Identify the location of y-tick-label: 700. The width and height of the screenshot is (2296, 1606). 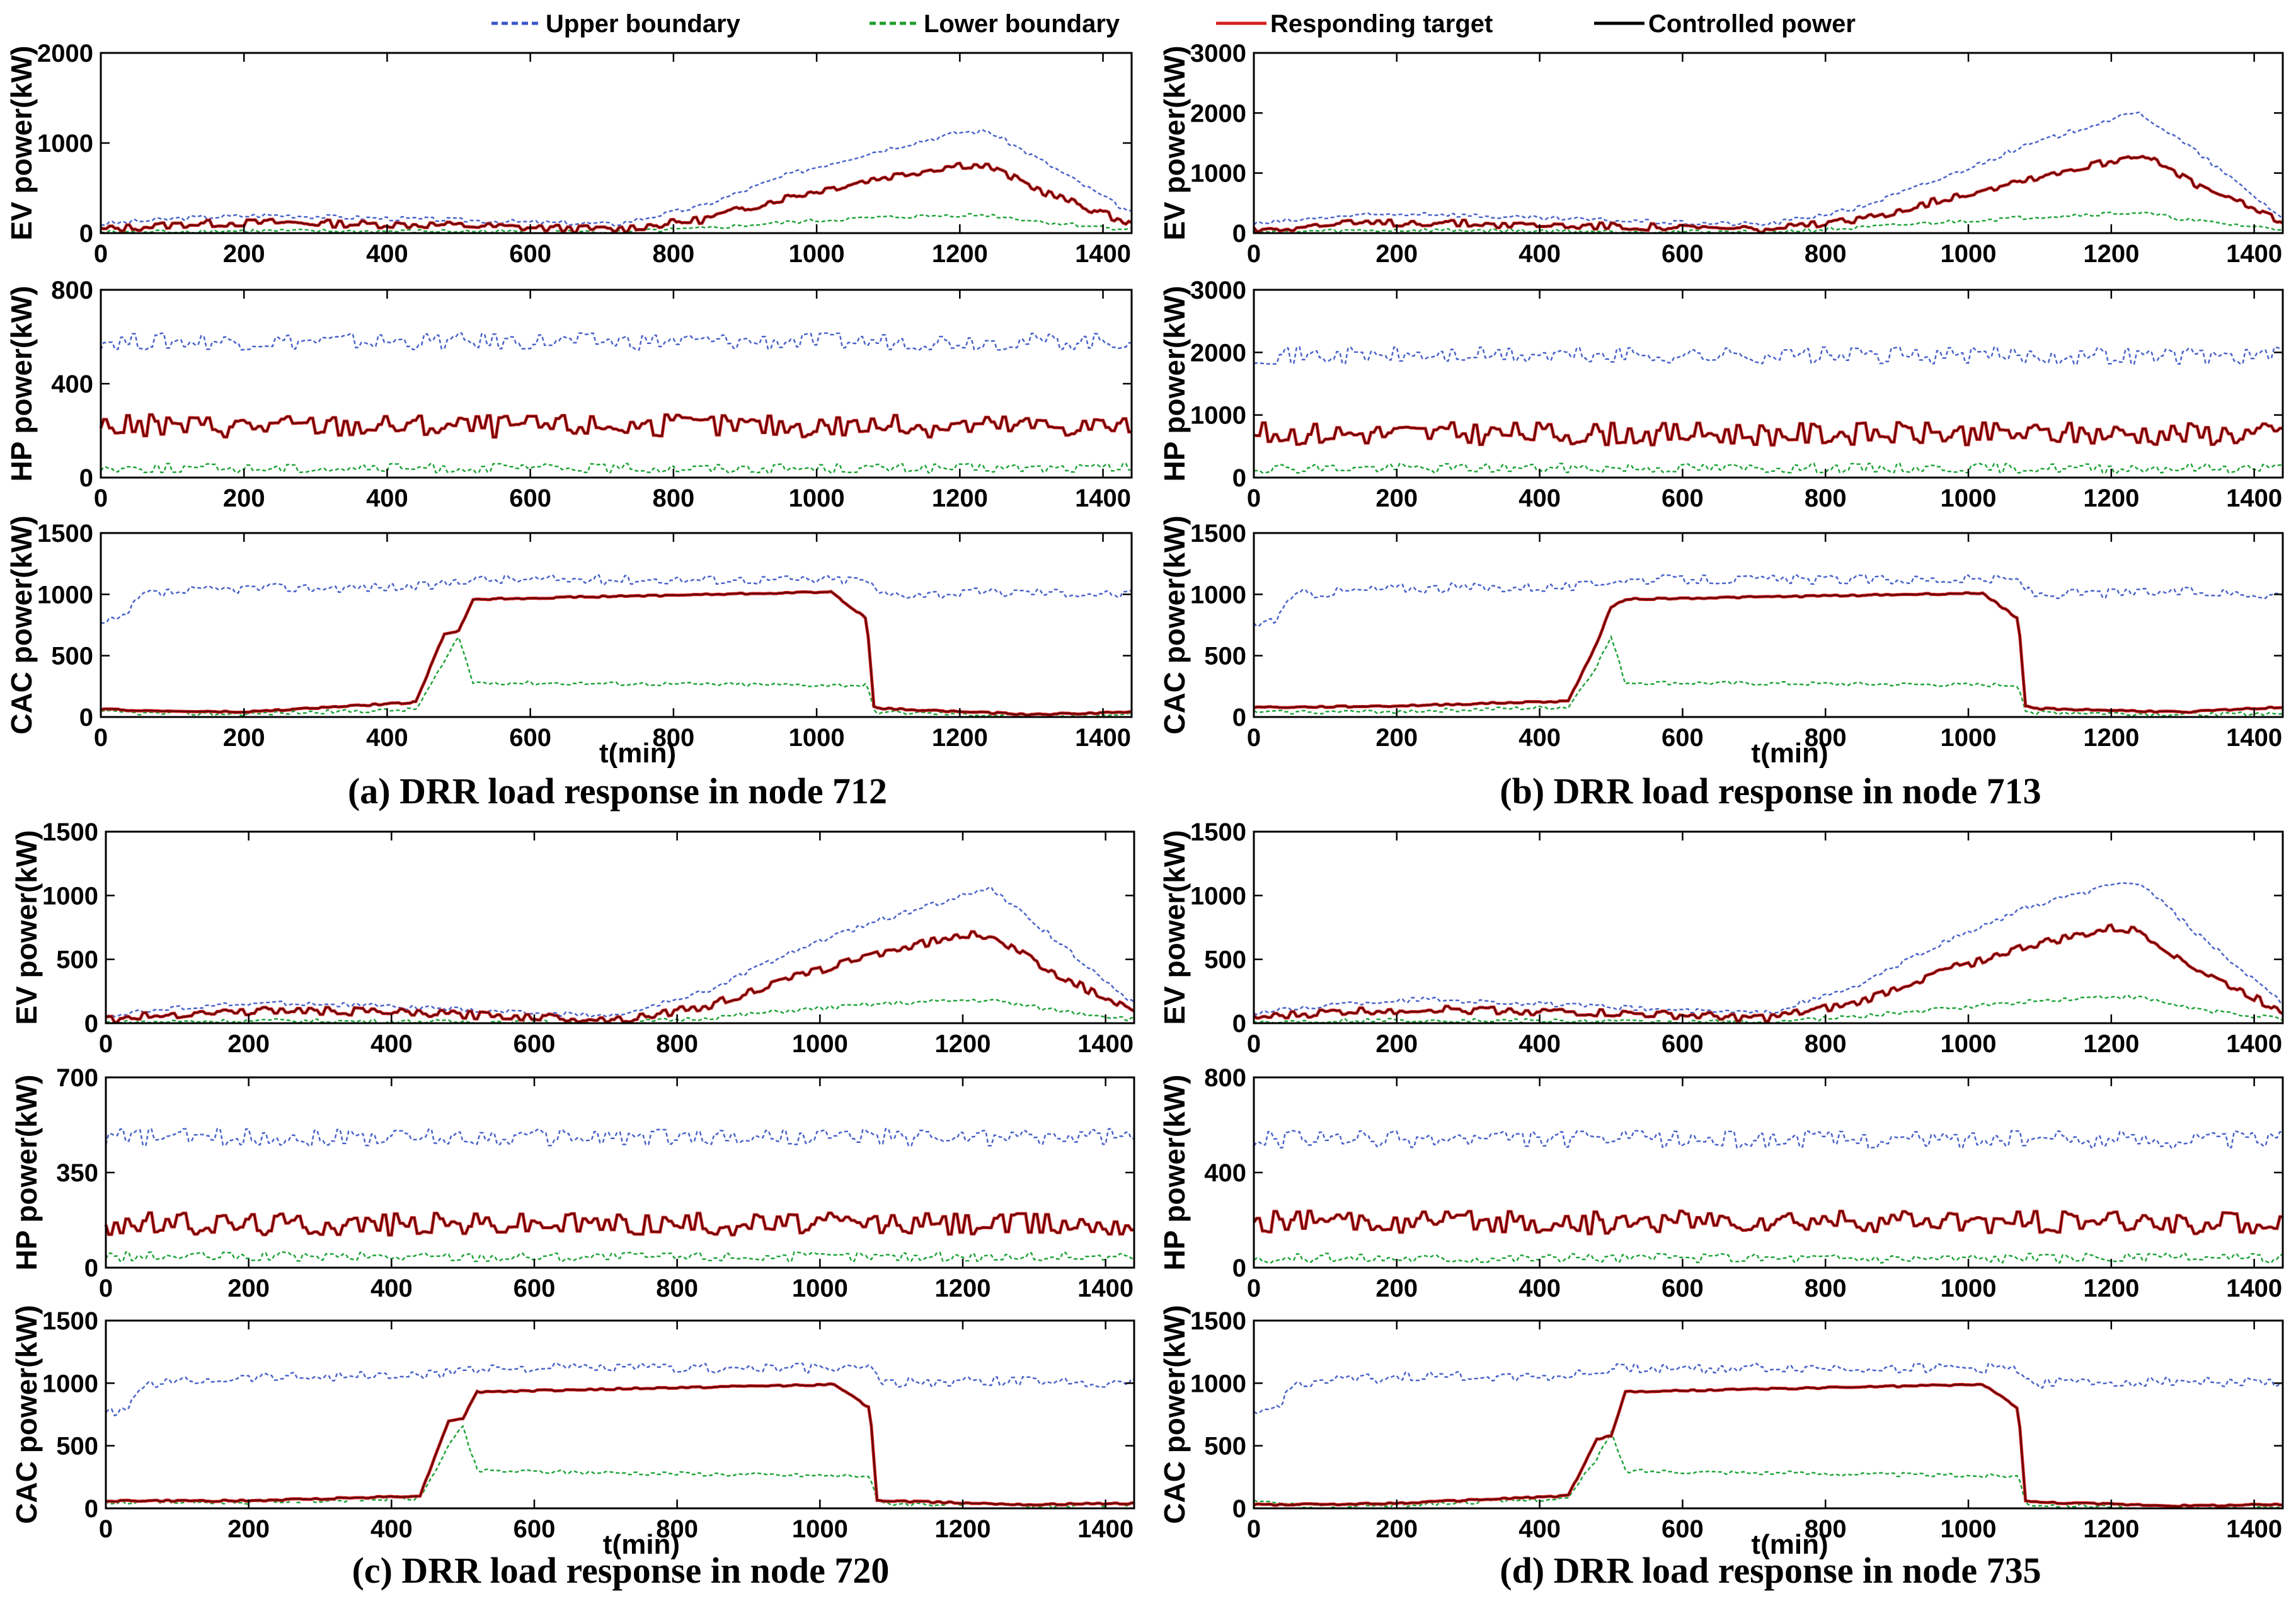
(77, 1078).